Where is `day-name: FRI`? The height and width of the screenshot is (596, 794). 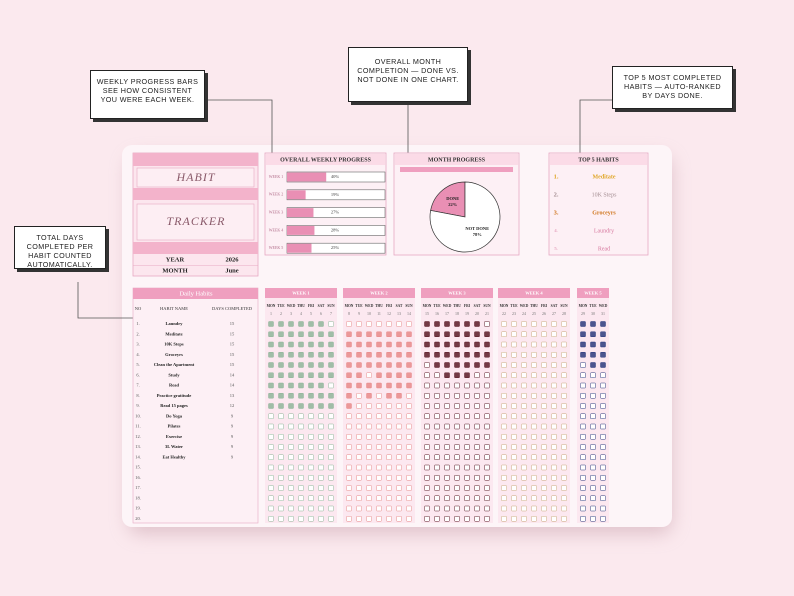 day-name: FRI is located at coordinates (467, 306).